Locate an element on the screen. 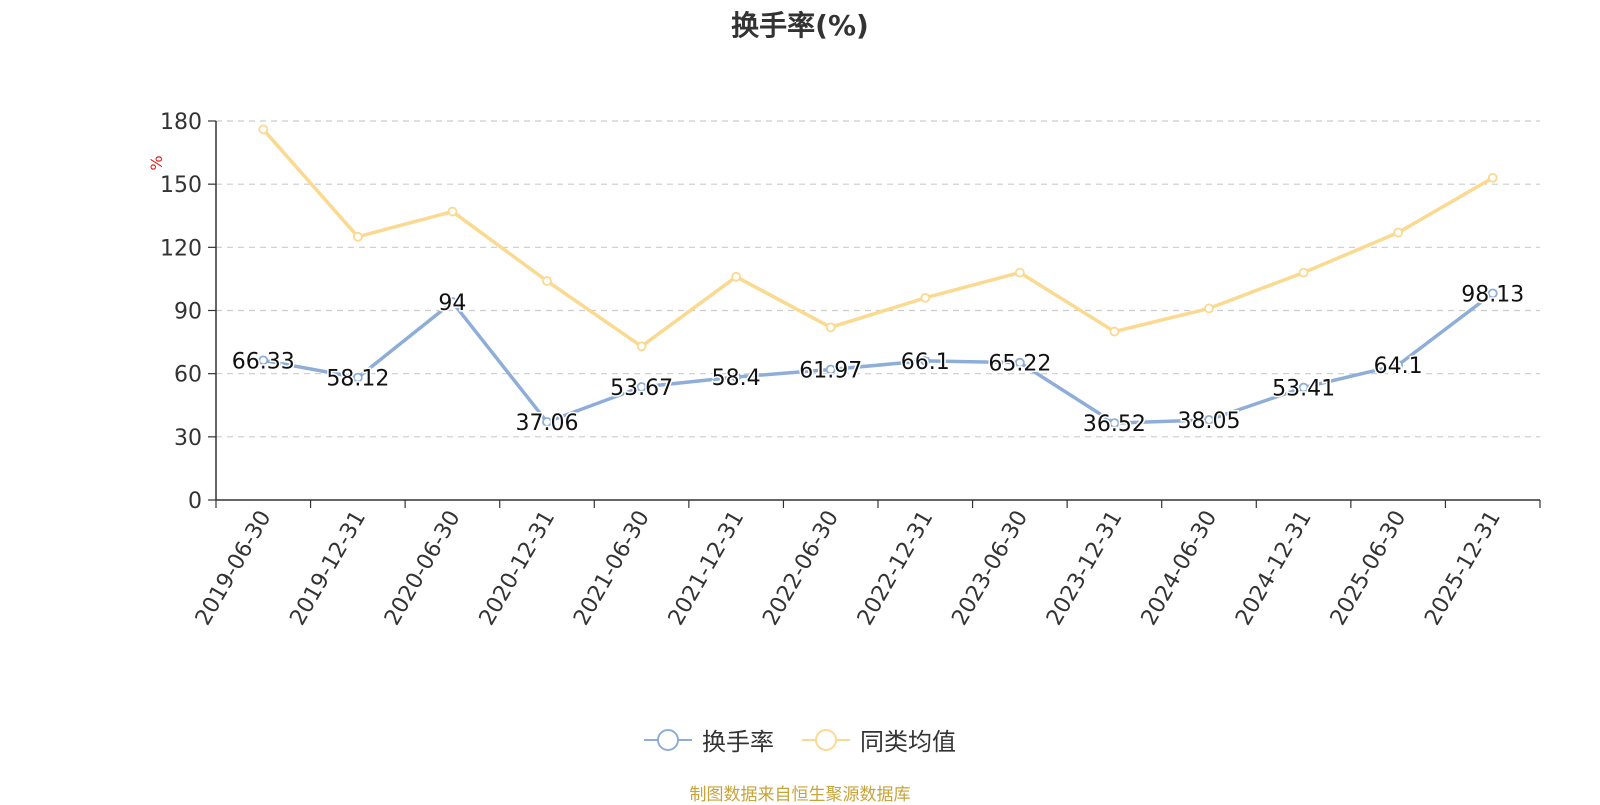 Image resolution: width=1600 pixels, height=805 pixels. y-tick-label: 60 is located at coordinates (188, 375).